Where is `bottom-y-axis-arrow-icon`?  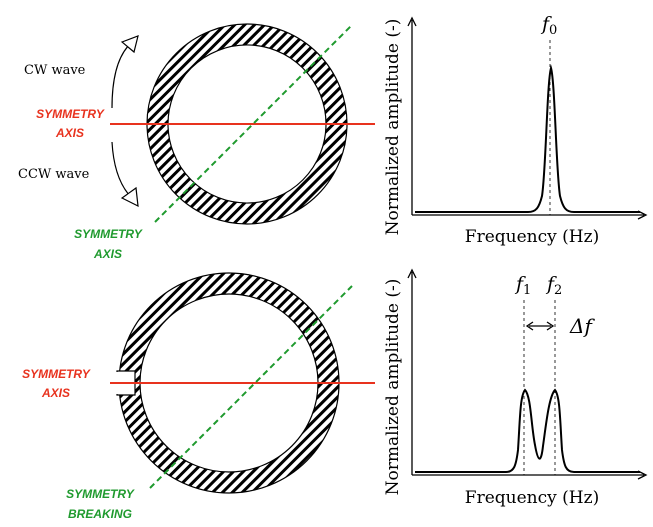
bottom-y-axis-arrow-icon is located at coordinates (412, 273).